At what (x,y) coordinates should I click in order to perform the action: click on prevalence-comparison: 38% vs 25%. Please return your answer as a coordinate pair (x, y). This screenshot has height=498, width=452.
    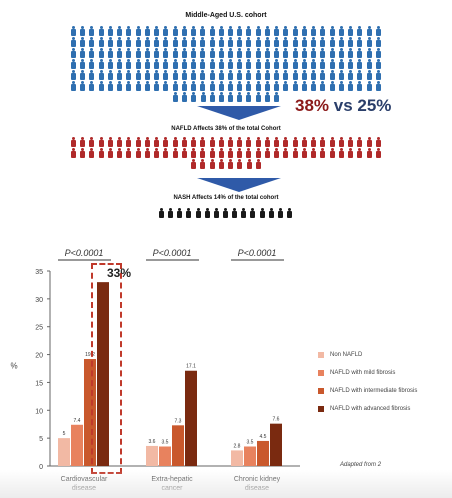
    Looking at the image, I should click on (343, 106).